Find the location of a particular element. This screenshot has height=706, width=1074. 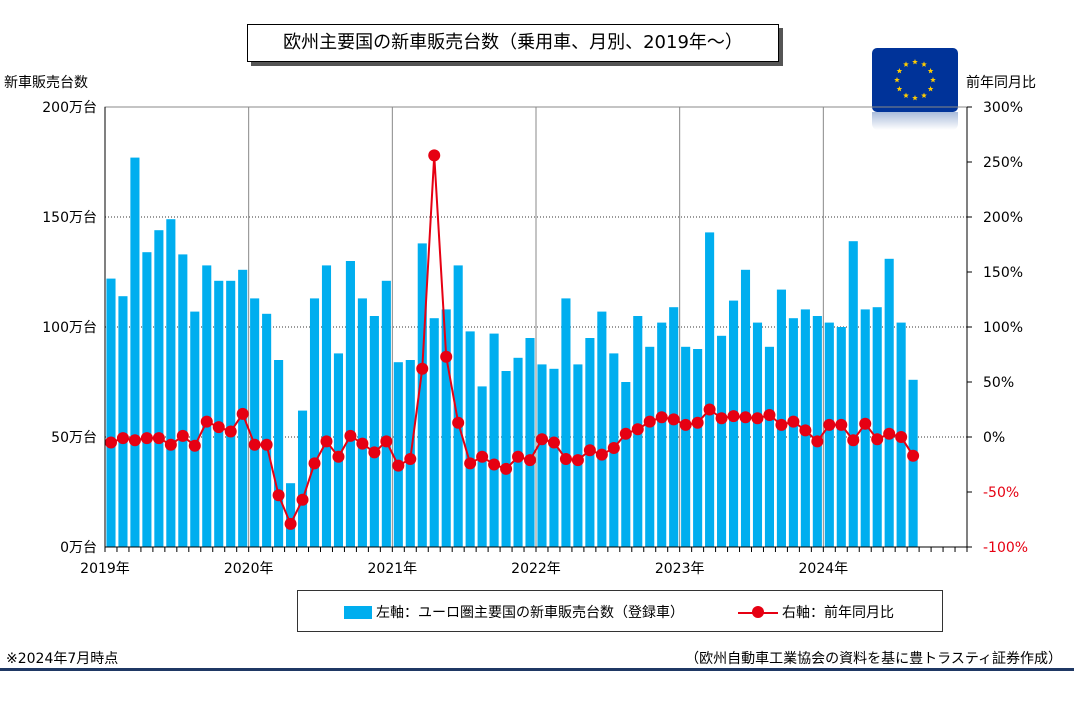

footnote: ※2024年7月時点 is located at coordinates (62, 659).